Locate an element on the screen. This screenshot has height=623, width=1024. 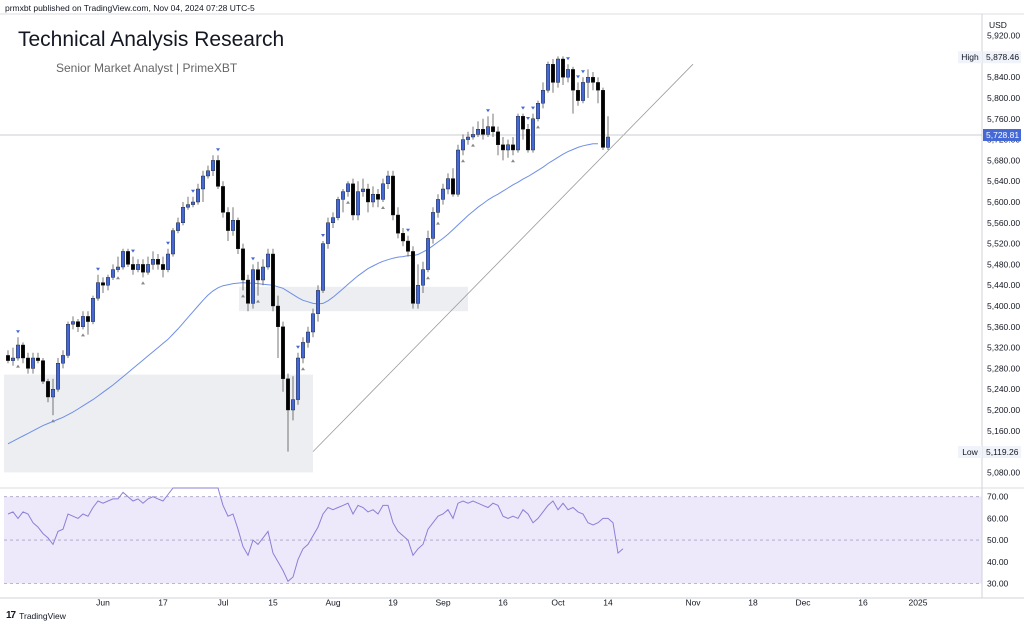
price-tick-label: 5,800.00 is located at coordinates (1003, 98).